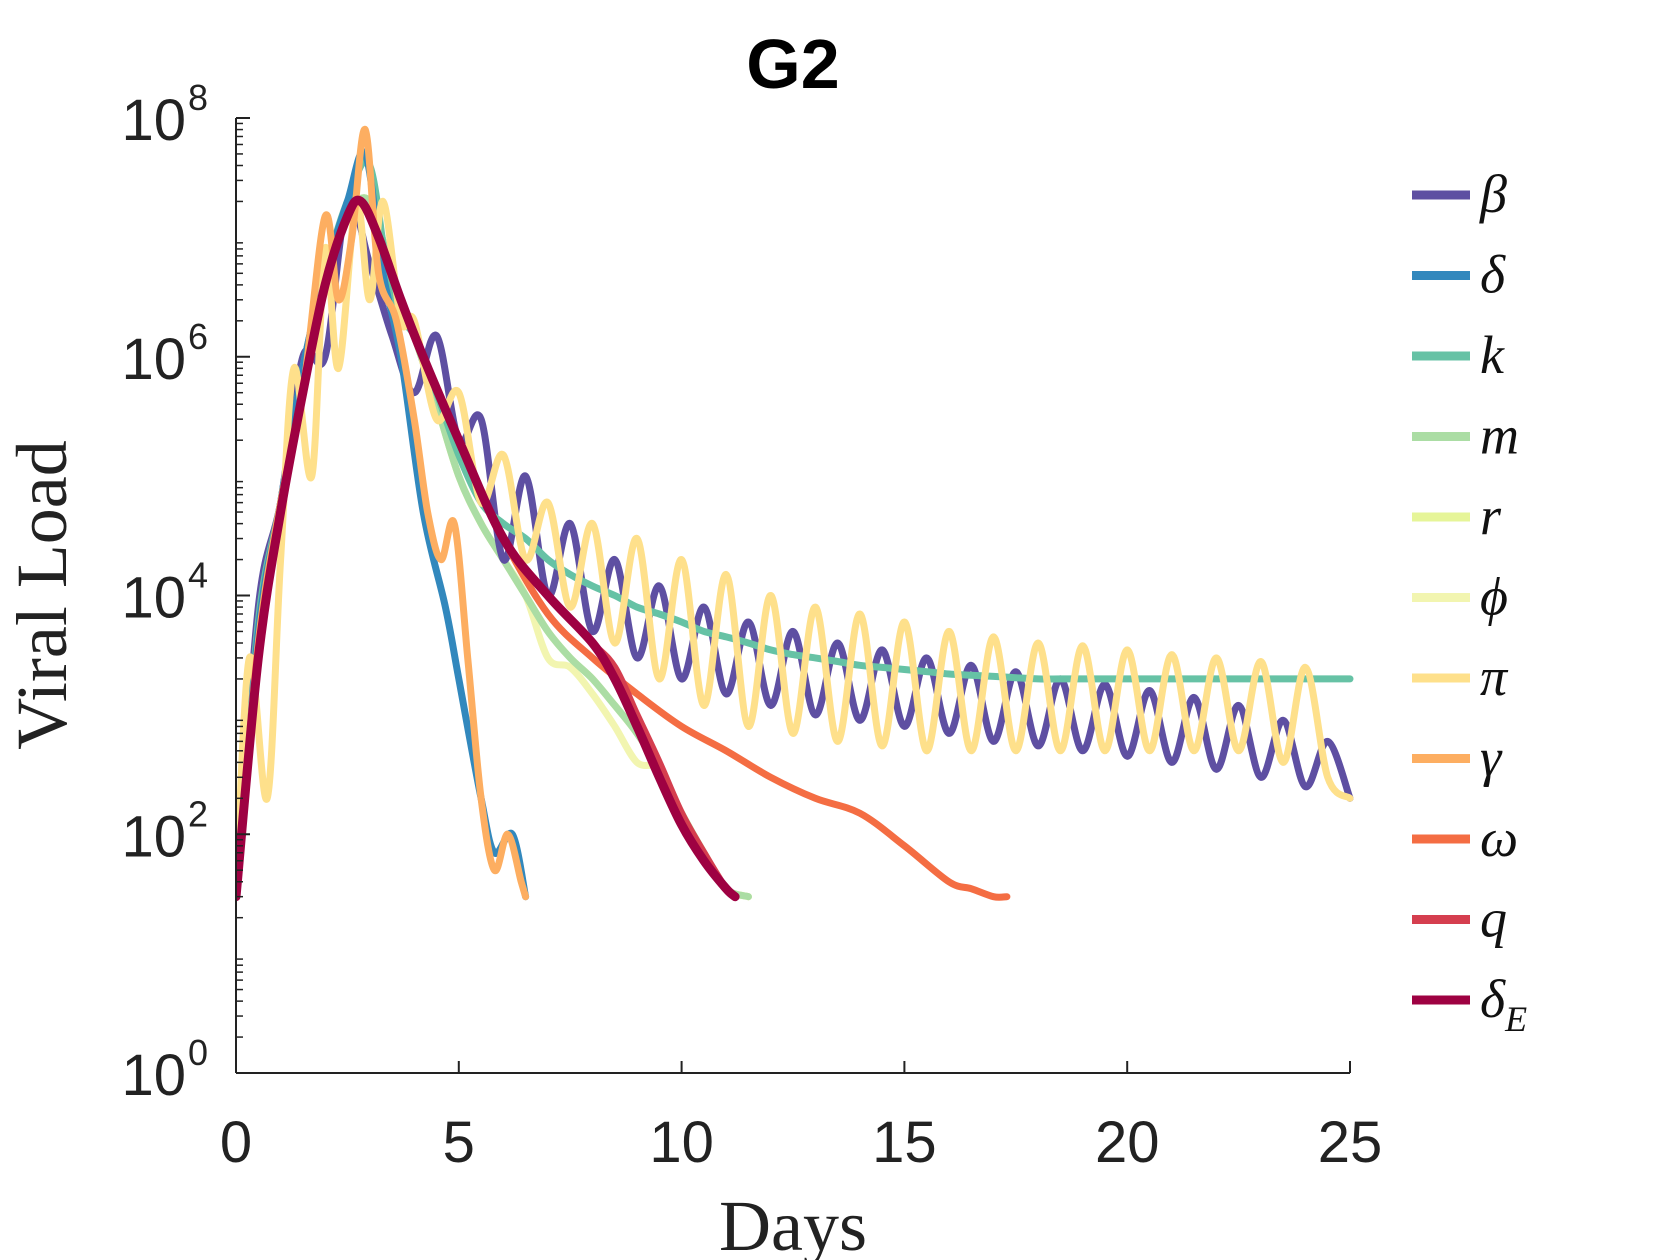  Describe the element at coordinates (236, 1142) in the screenshot. I see `x-tick-label: 0` at that location.